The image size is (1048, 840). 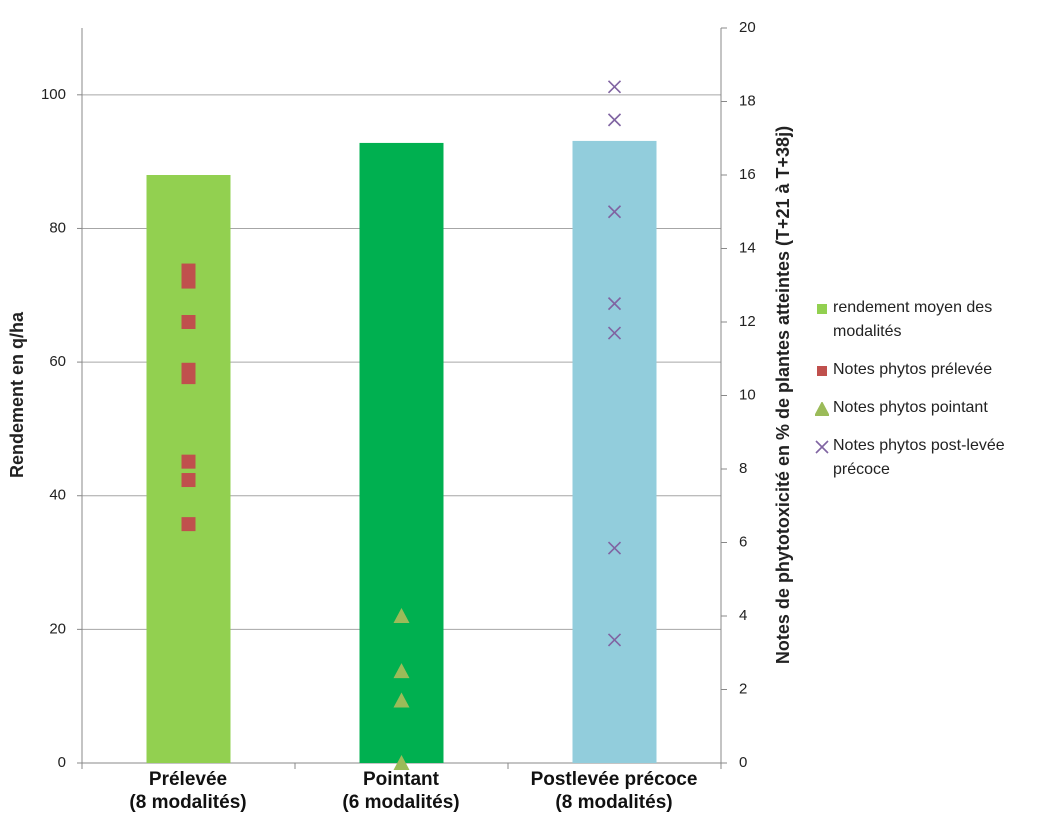 What do you see at coordinates (743, 688) in the screenshot?
I see `y2-tick-label: 2` at bounding box center [743, 688].